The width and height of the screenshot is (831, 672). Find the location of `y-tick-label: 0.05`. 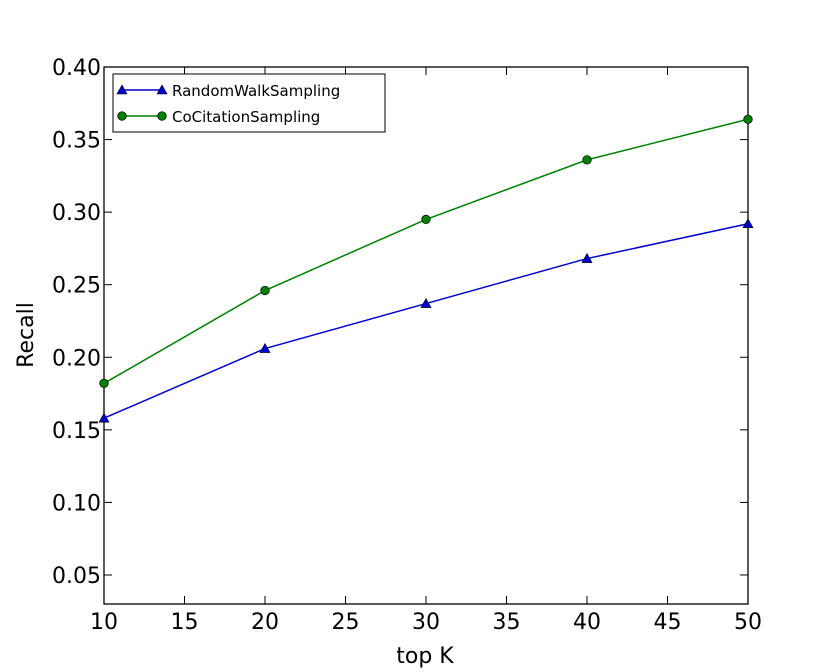

y-tick-label: 0.05 is located at coordinates (76, 576).